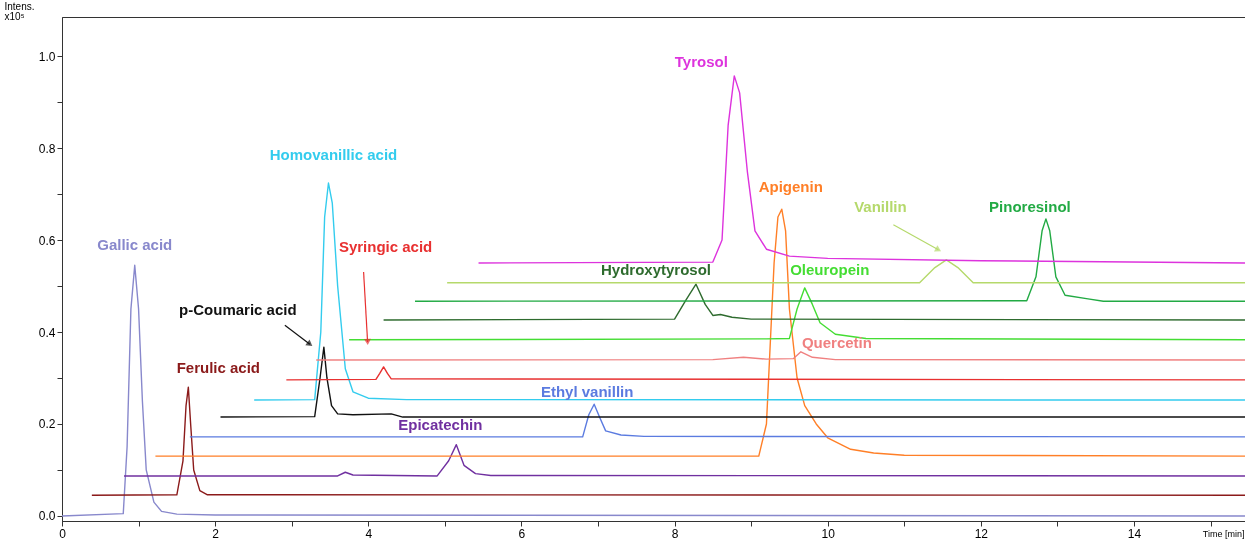  I want to click on y-tick-label: 0.0, so click(47, 516).